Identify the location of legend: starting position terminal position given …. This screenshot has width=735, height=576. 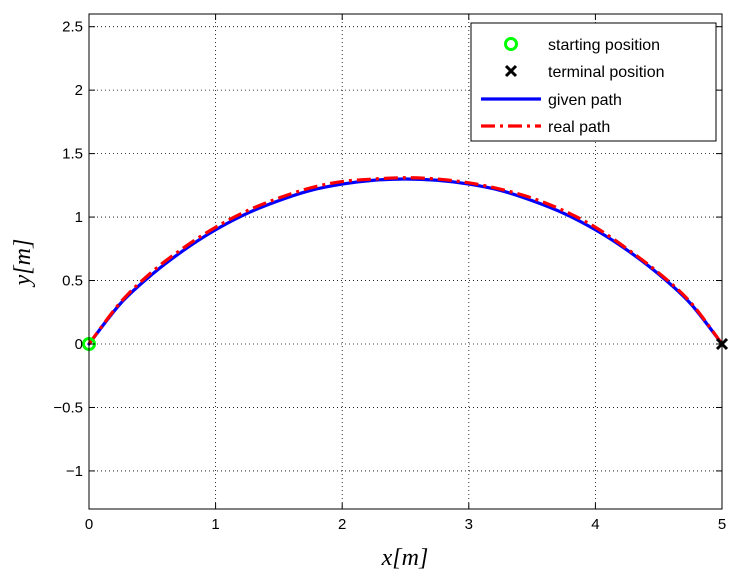
(593, 82).